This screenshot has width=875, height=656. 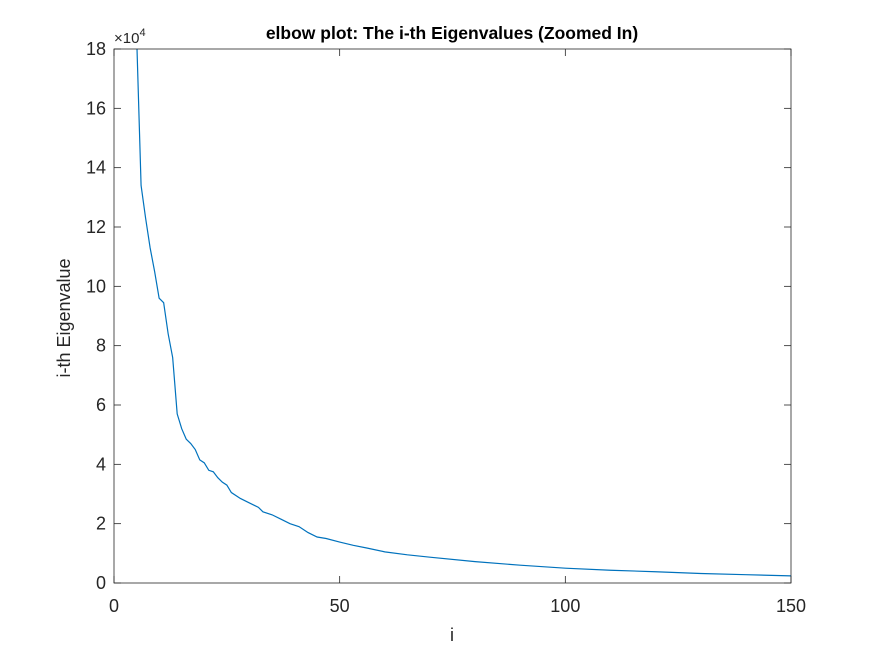 What do you see at coordinates (64, 317) in the screenshot?
I see `y-axis-label: i-th Eigenvalue` at bounding box center [64, 317].